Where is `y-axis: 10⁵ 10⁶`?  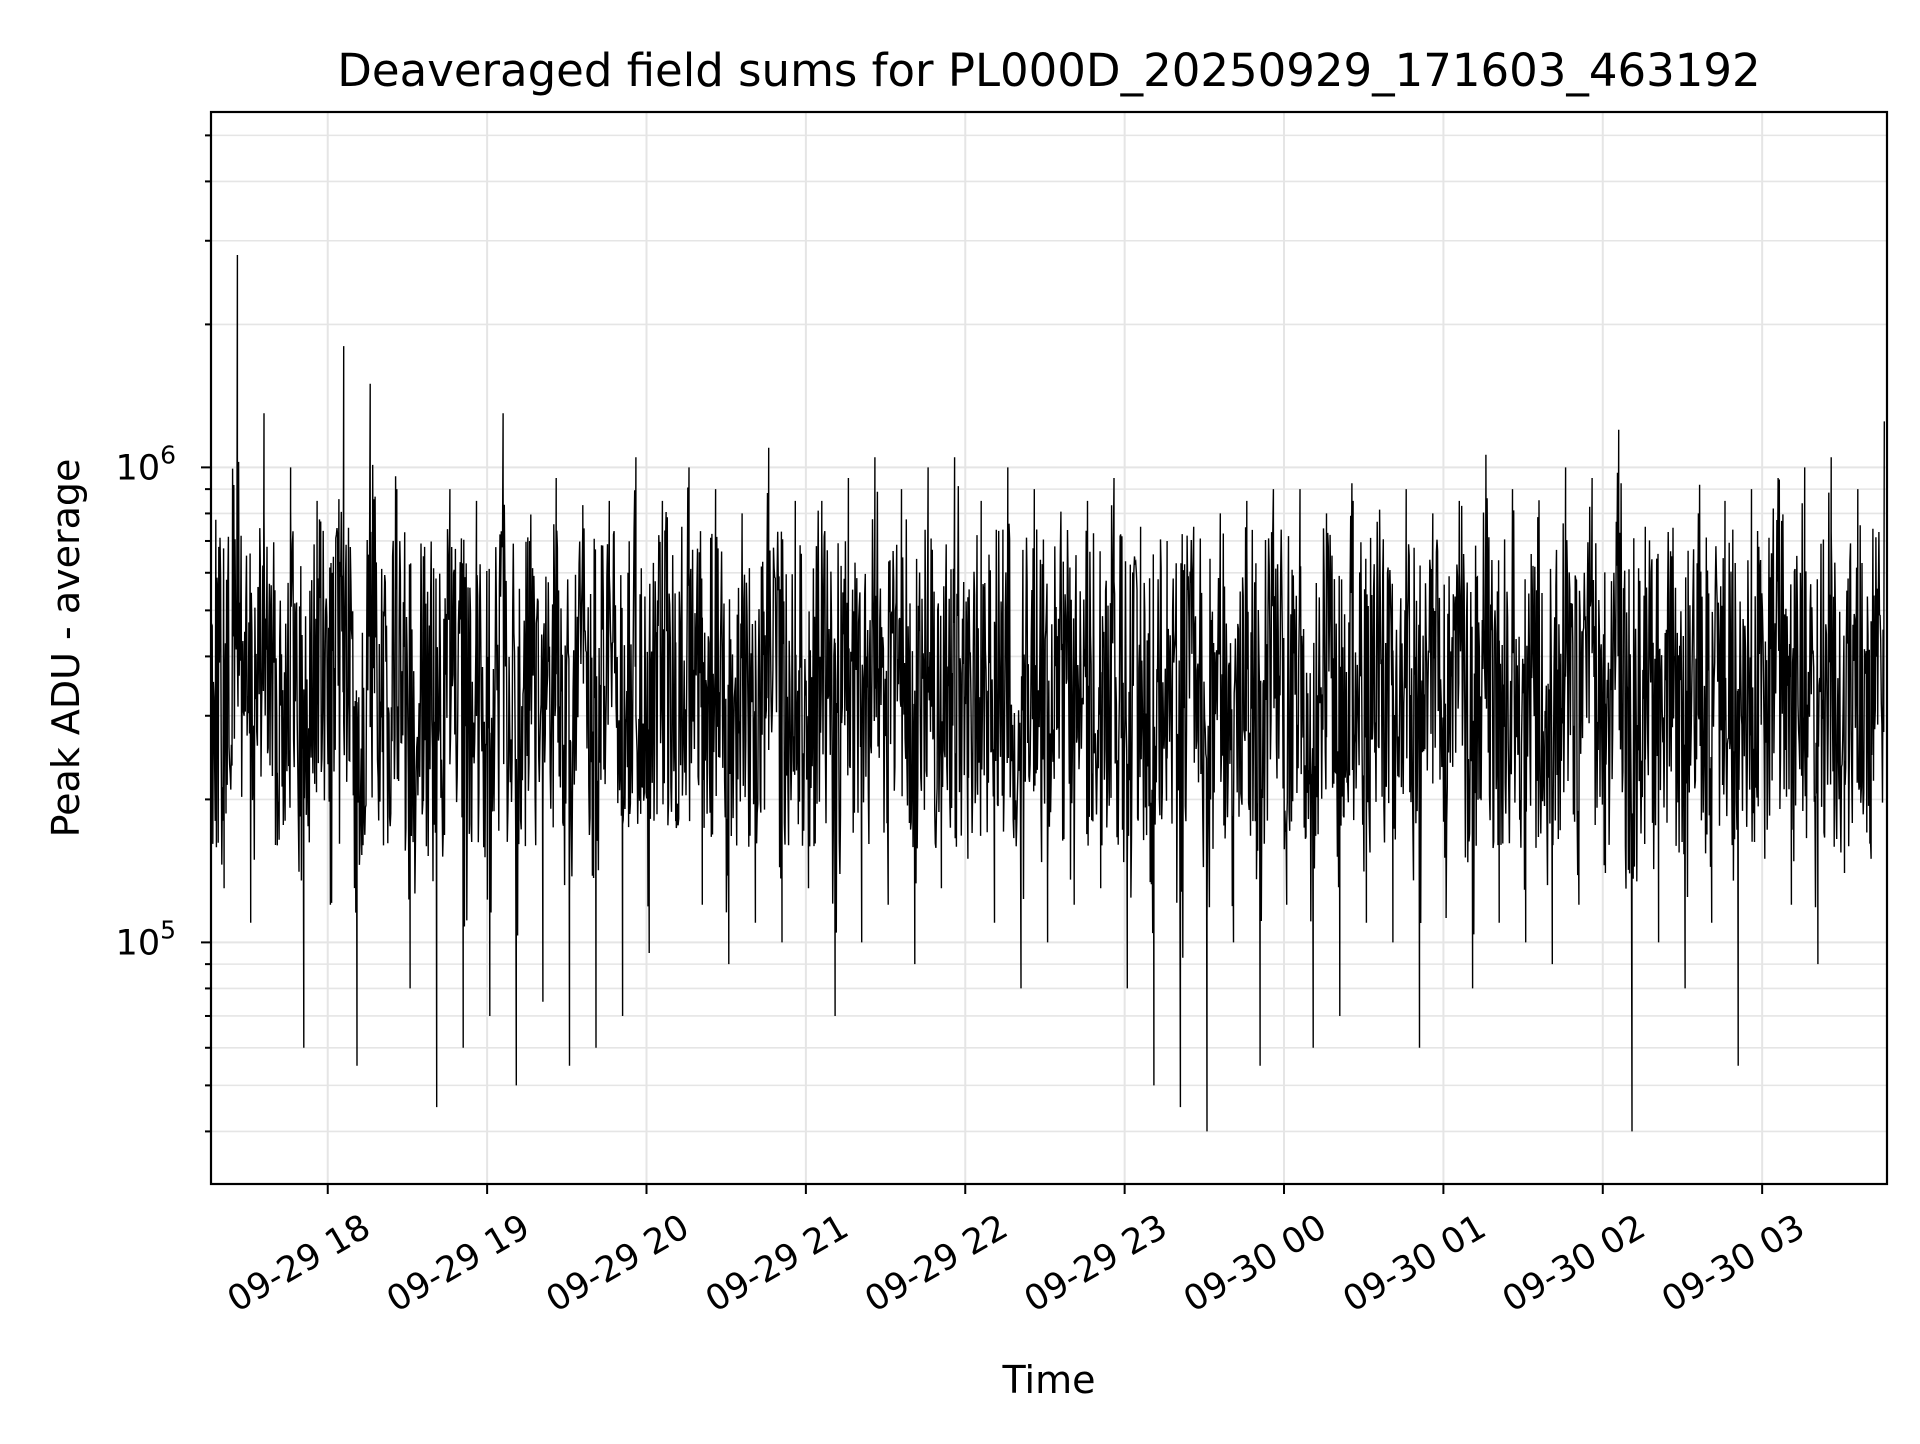
y-axis: 10⁵ 10⁶ is located at coordinates (163, 633).